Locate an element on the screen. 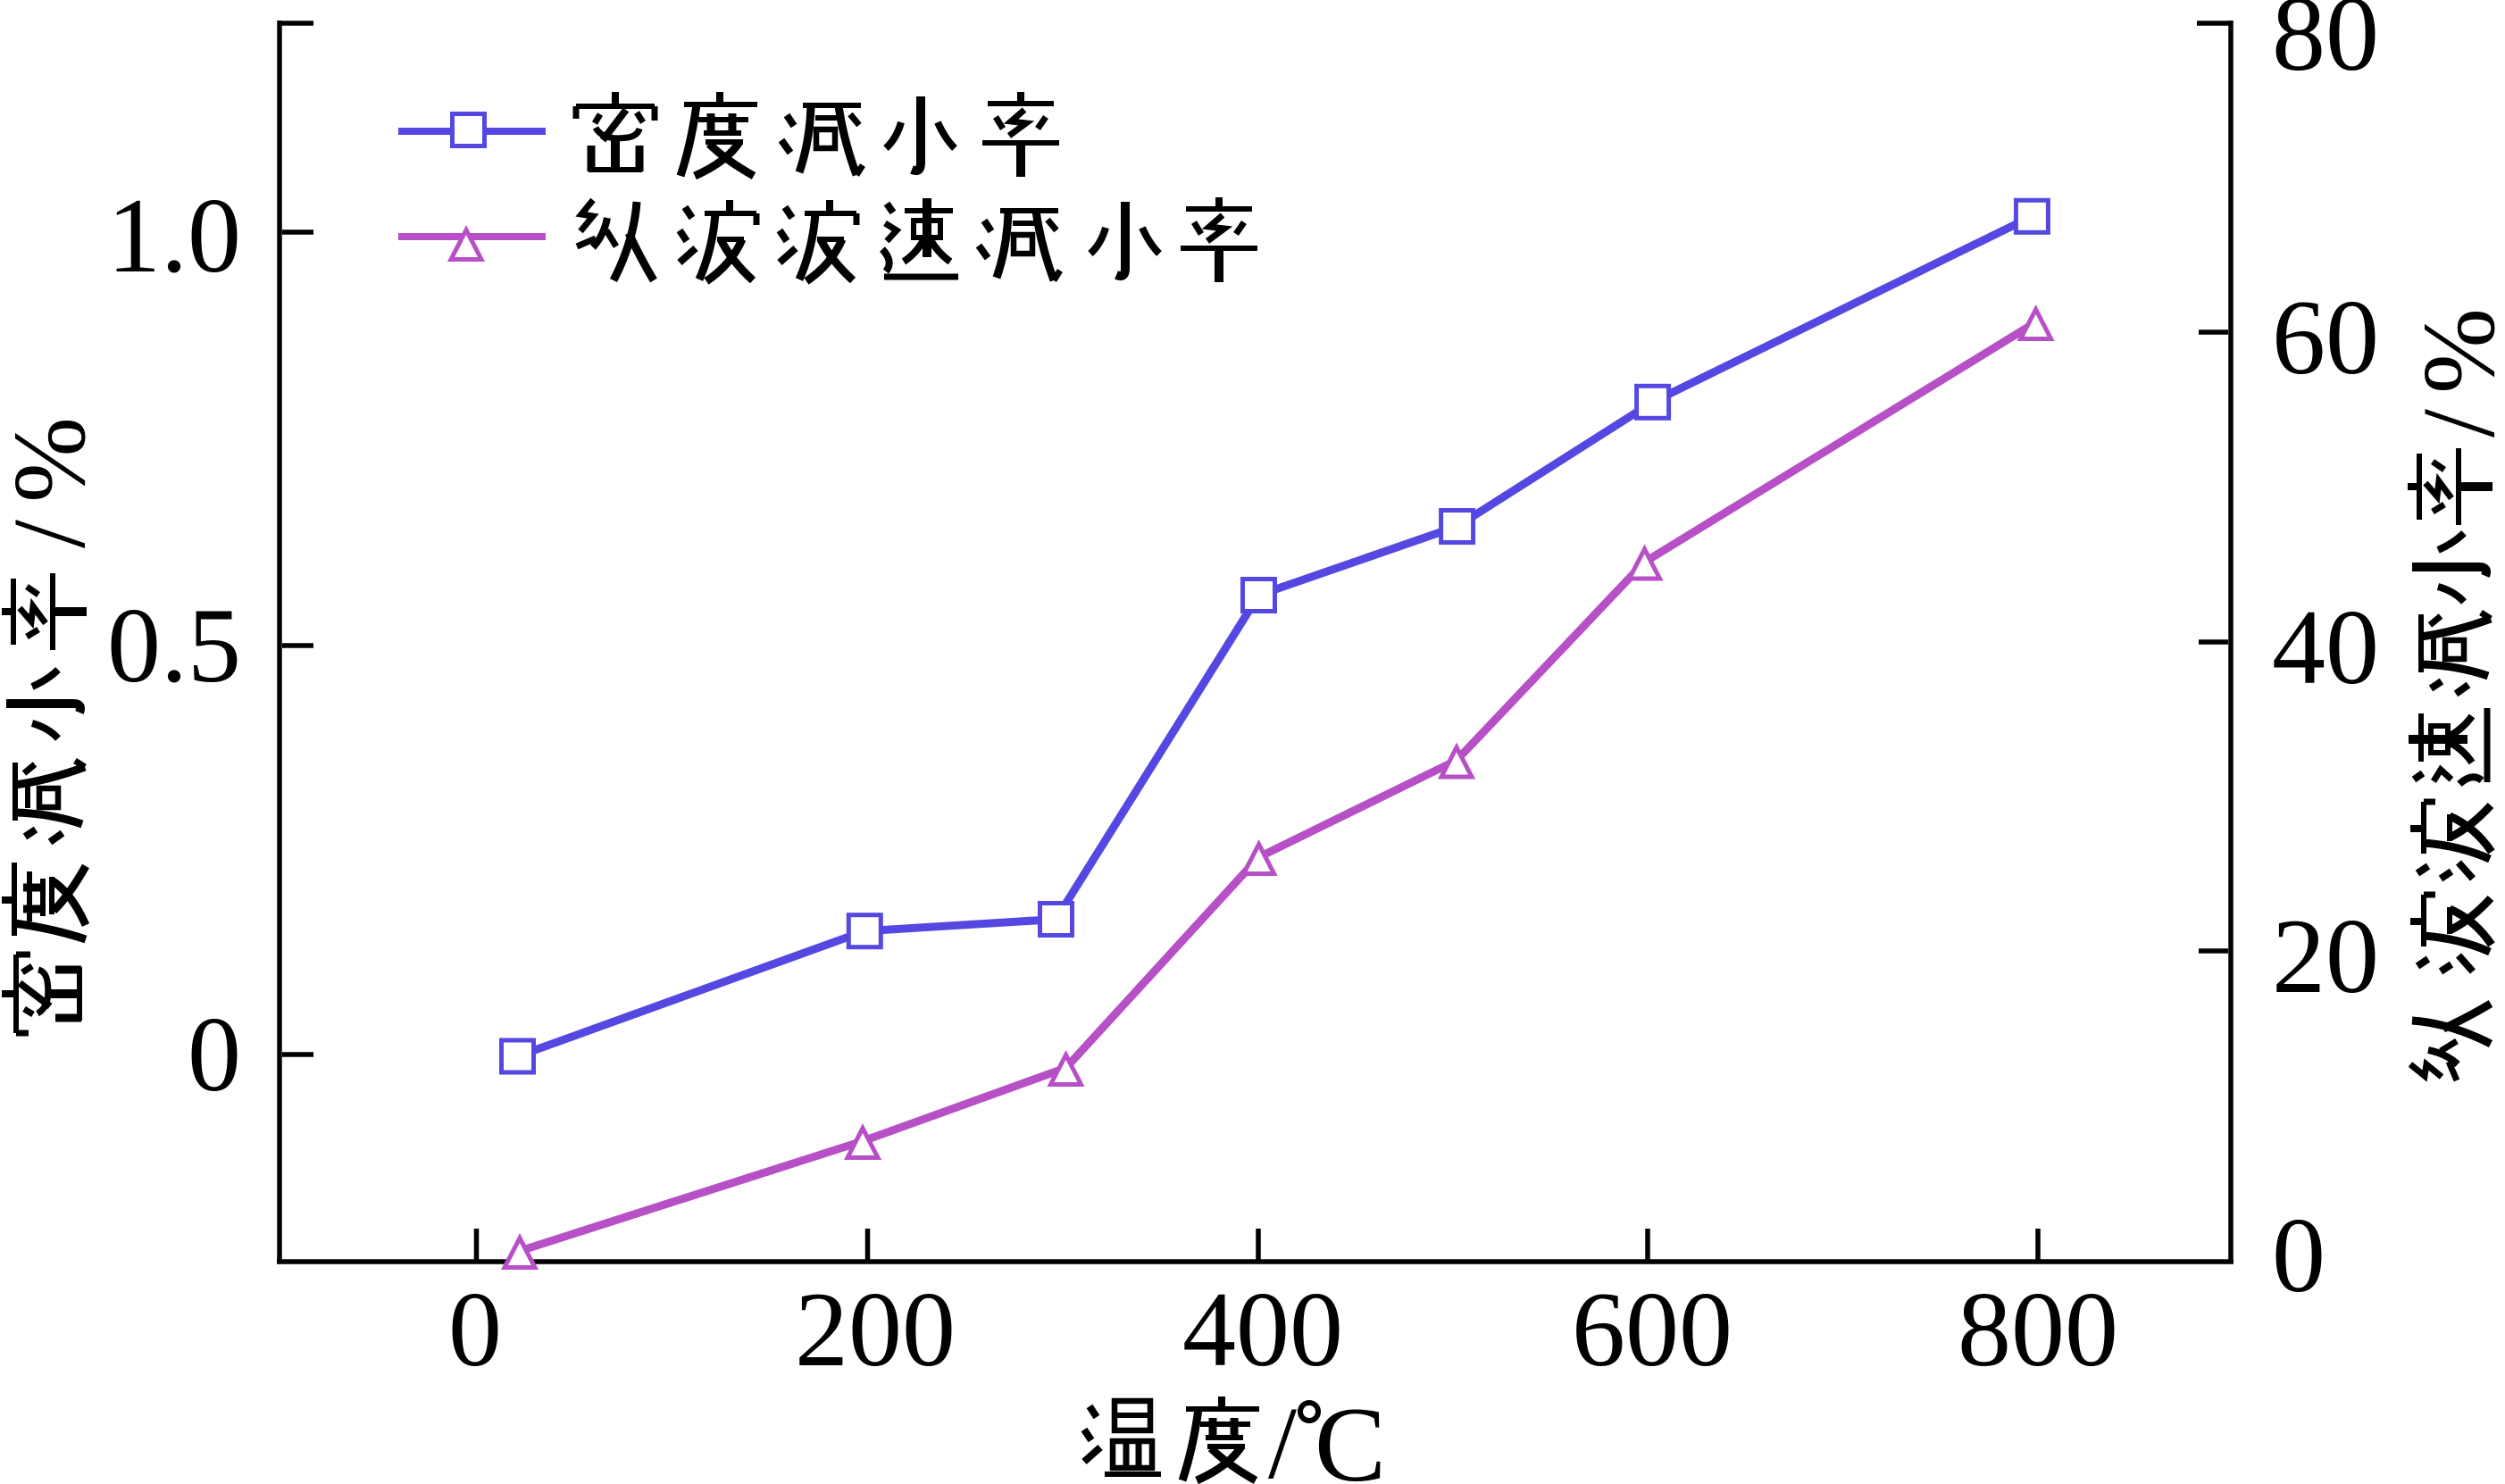  svg-text: 60 is located at coordinates (2325, 337).